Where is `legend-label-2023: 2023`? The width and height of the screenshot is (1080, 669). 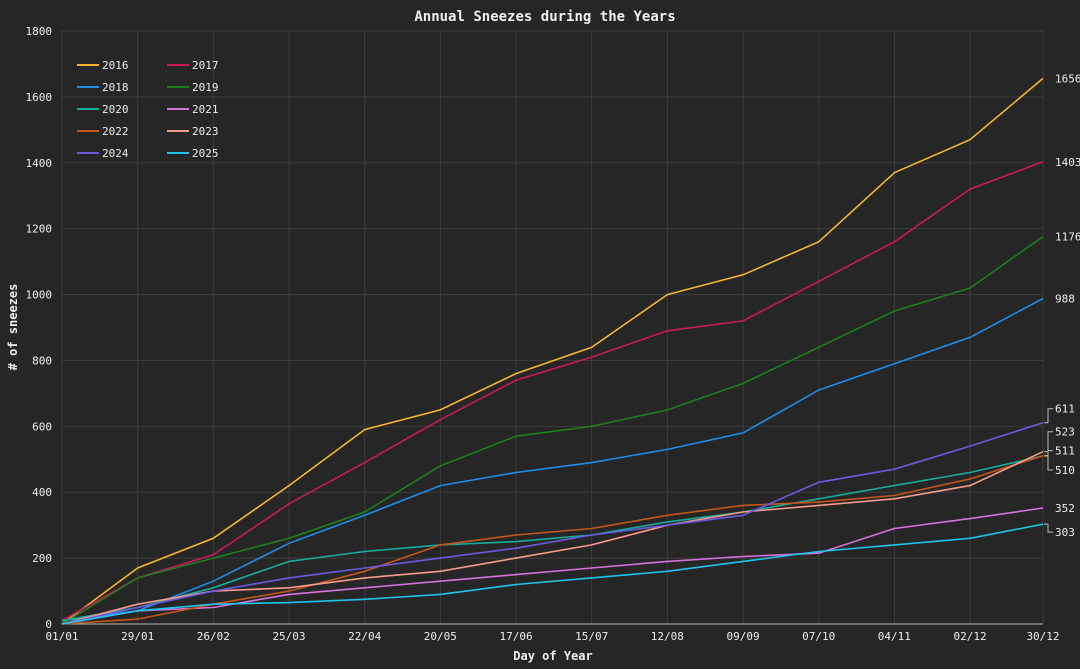
legend-label-2023: 2023 is located at coordinates (205, 131).